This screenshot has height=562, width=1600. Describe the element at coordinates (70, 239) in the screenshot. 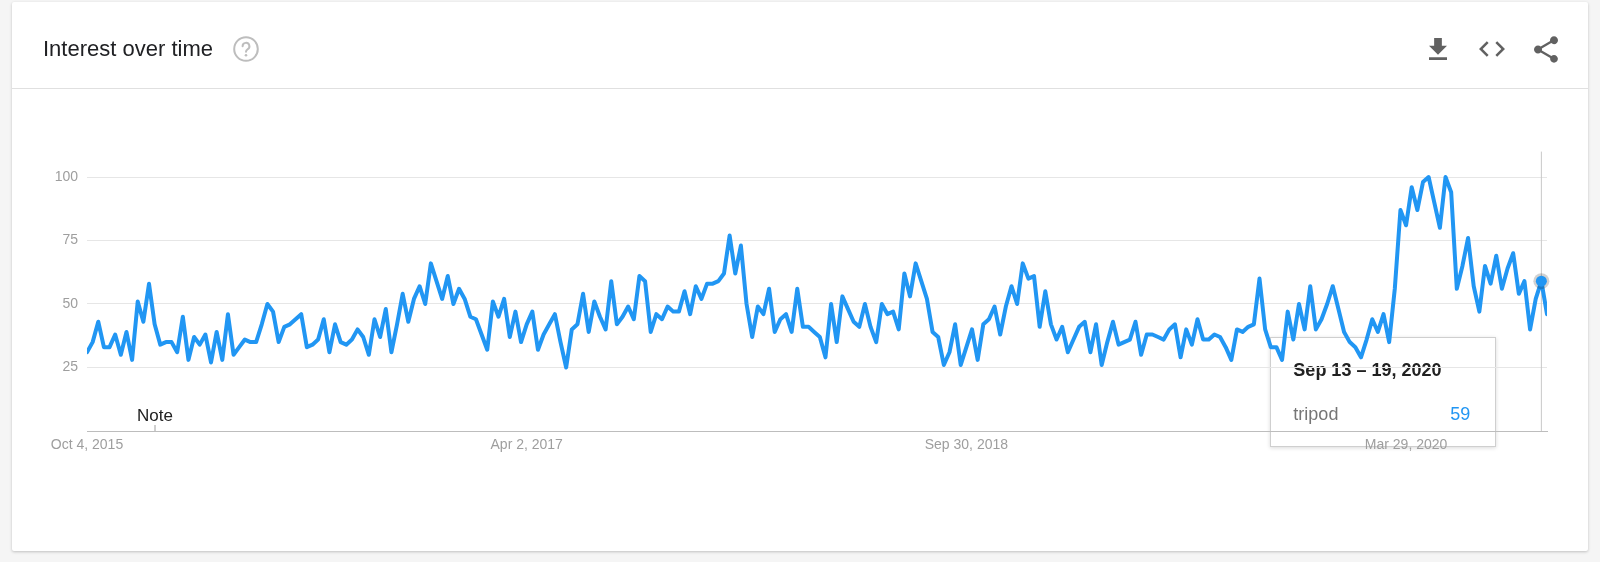

I see `y-tick-label: 75` at that location.